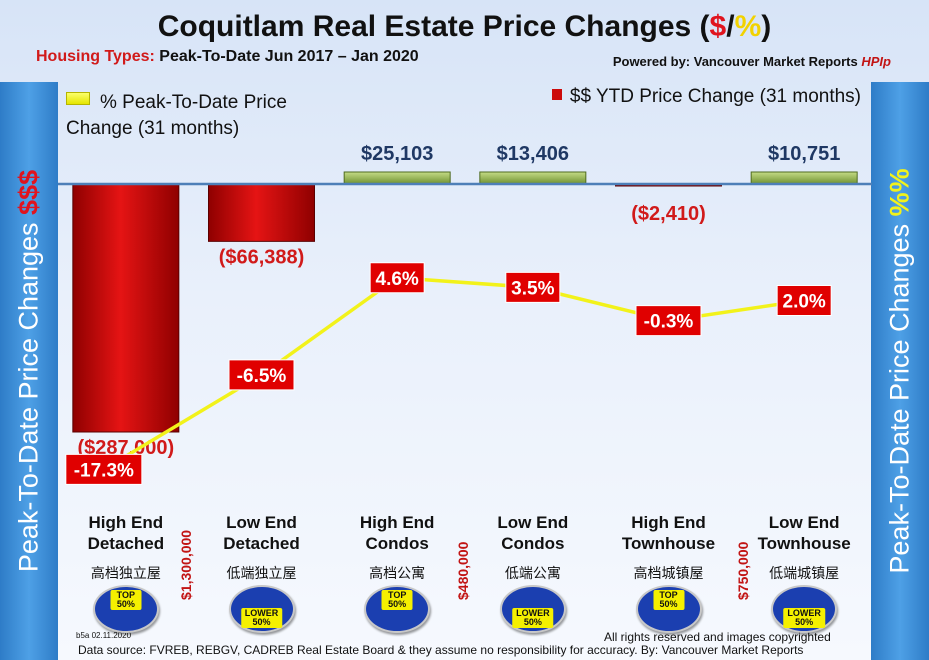  I want to click on dollar-label-5: $10,751, so click(804, 154).